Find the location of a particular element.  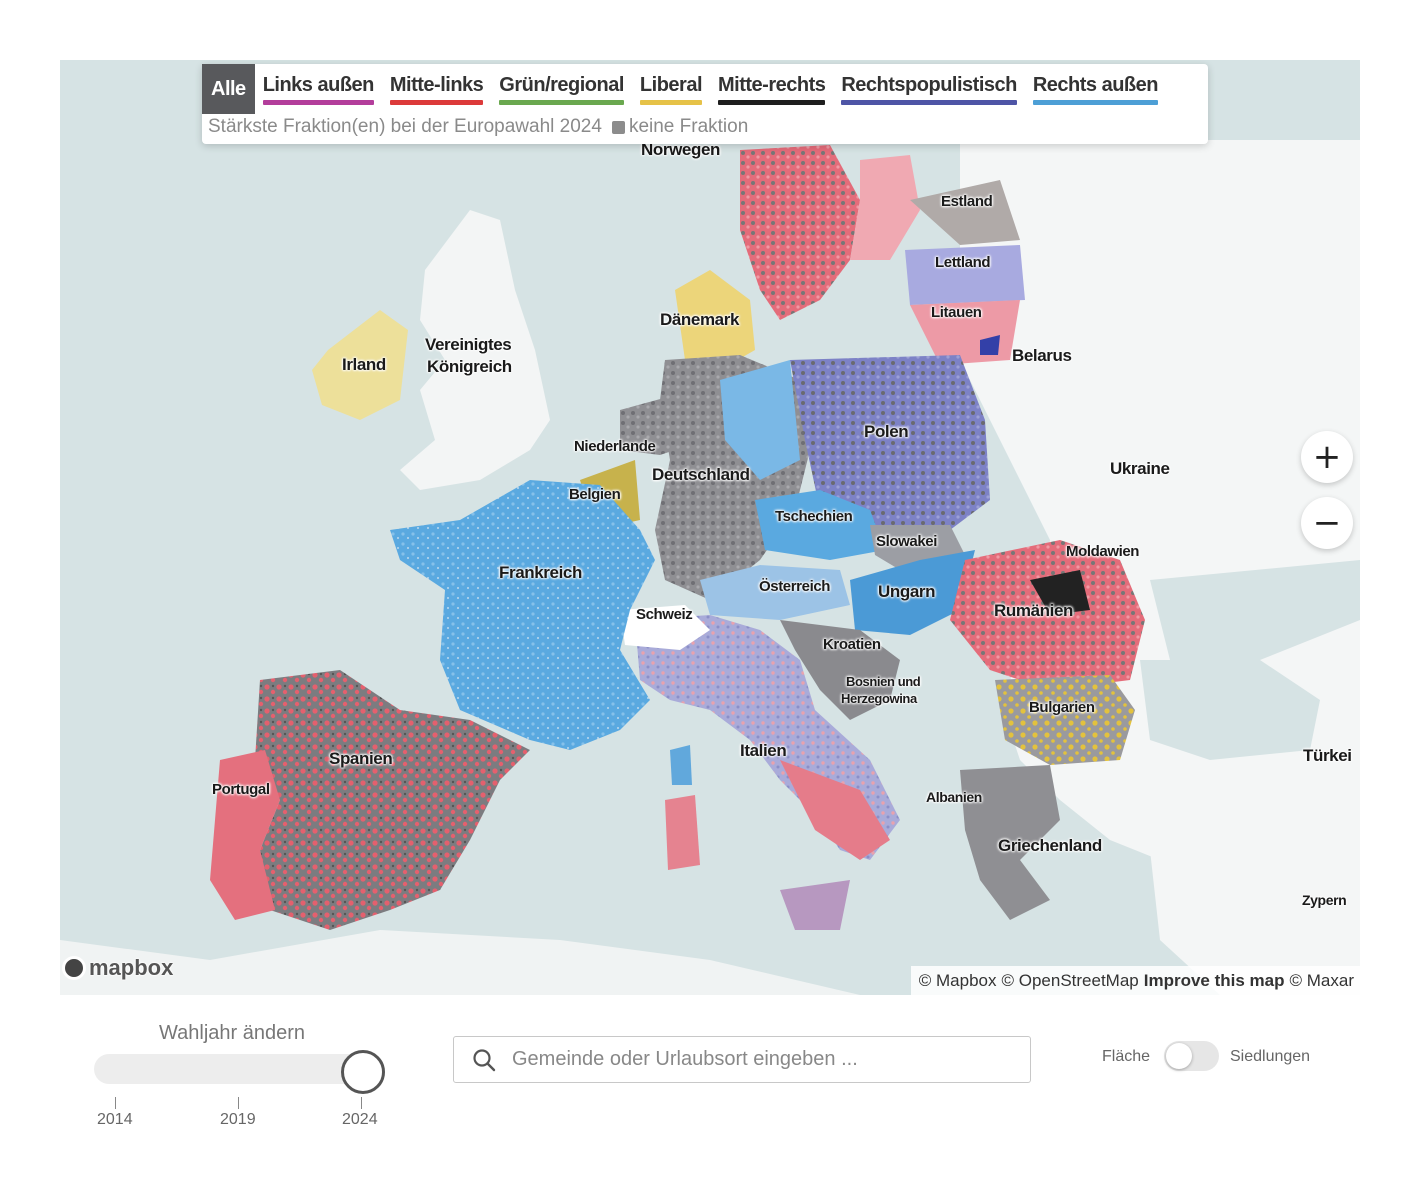

label-tuerkei: Türkei is located at coordinates (1327, 755).